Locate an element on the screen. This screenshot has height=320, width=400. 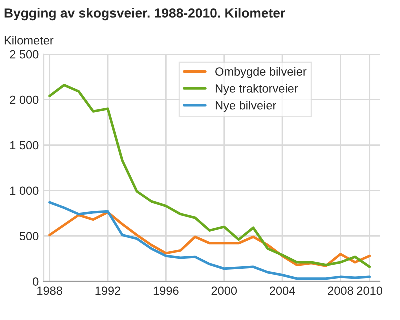
chart-title: Bygging av skogsveier. 1988-2010. Kilometer is located at coordinates (145, 14).